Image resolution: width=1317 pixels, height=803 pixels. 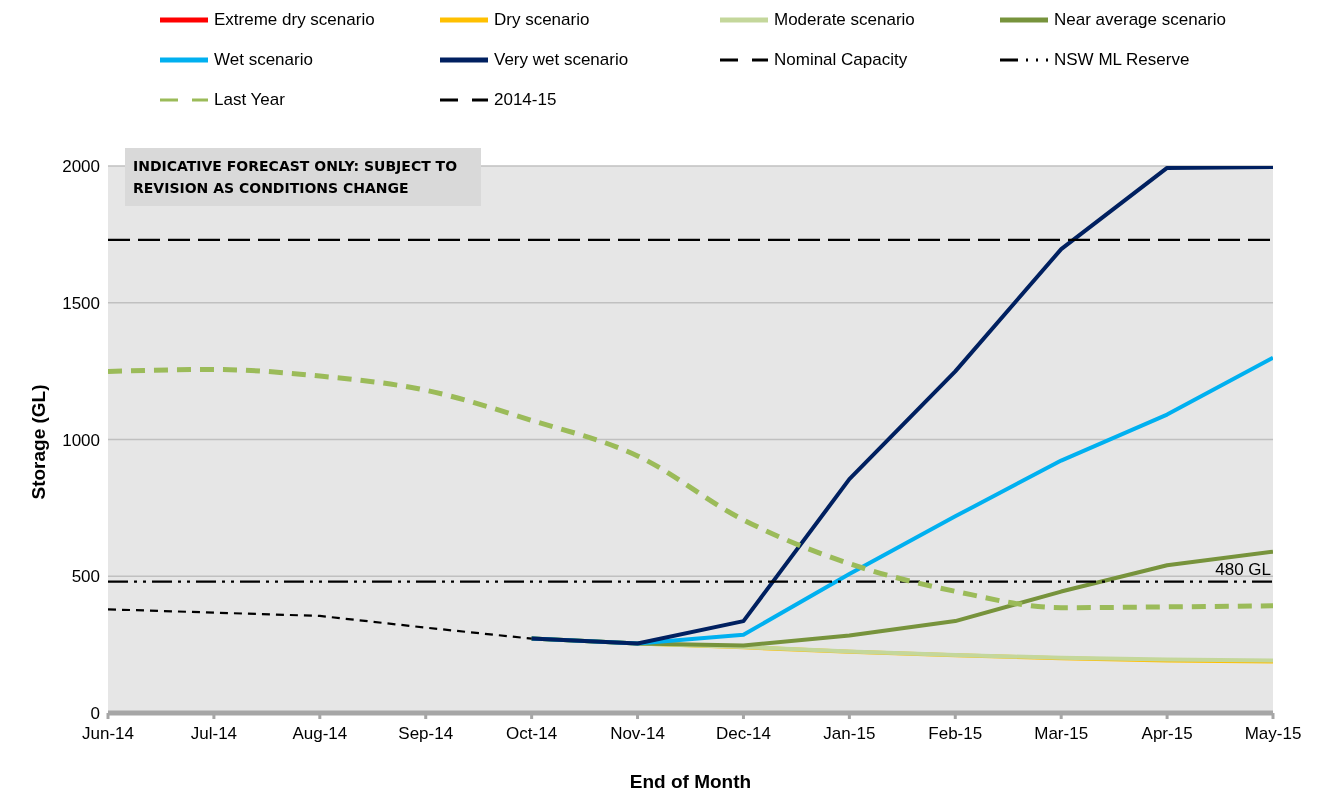 I want to click on legend-label: Dry scenario, so click(x=542, y=20).